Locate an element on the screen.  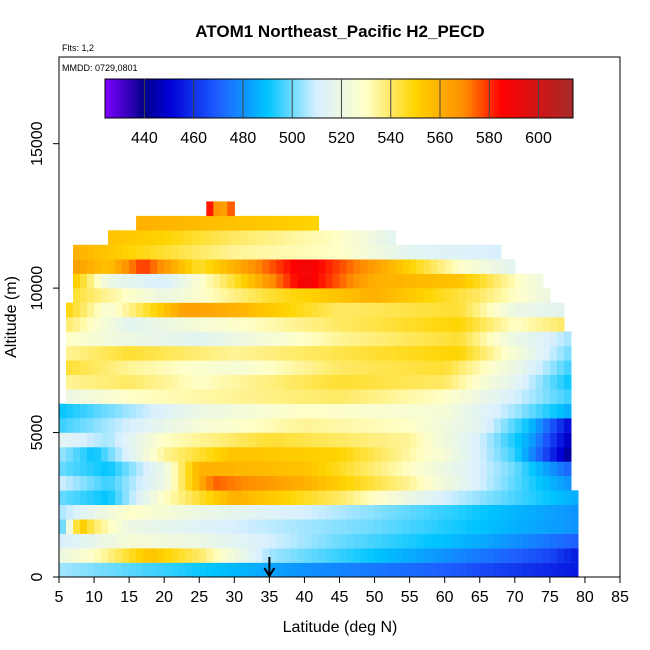
y-tick-label: 0 is located at coordinates (37, 576).